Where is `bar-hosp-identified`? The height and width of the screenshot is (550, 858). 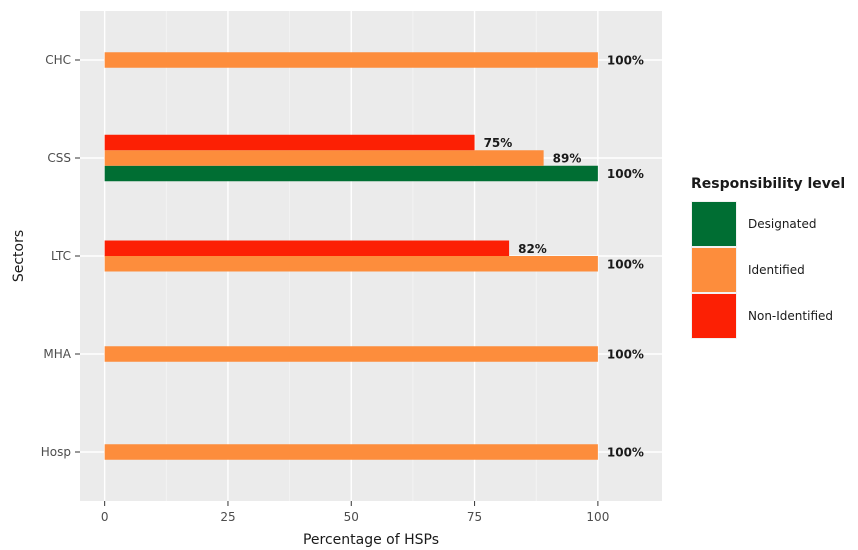 bar-hosp-identified is located at coordinates (351, 452).